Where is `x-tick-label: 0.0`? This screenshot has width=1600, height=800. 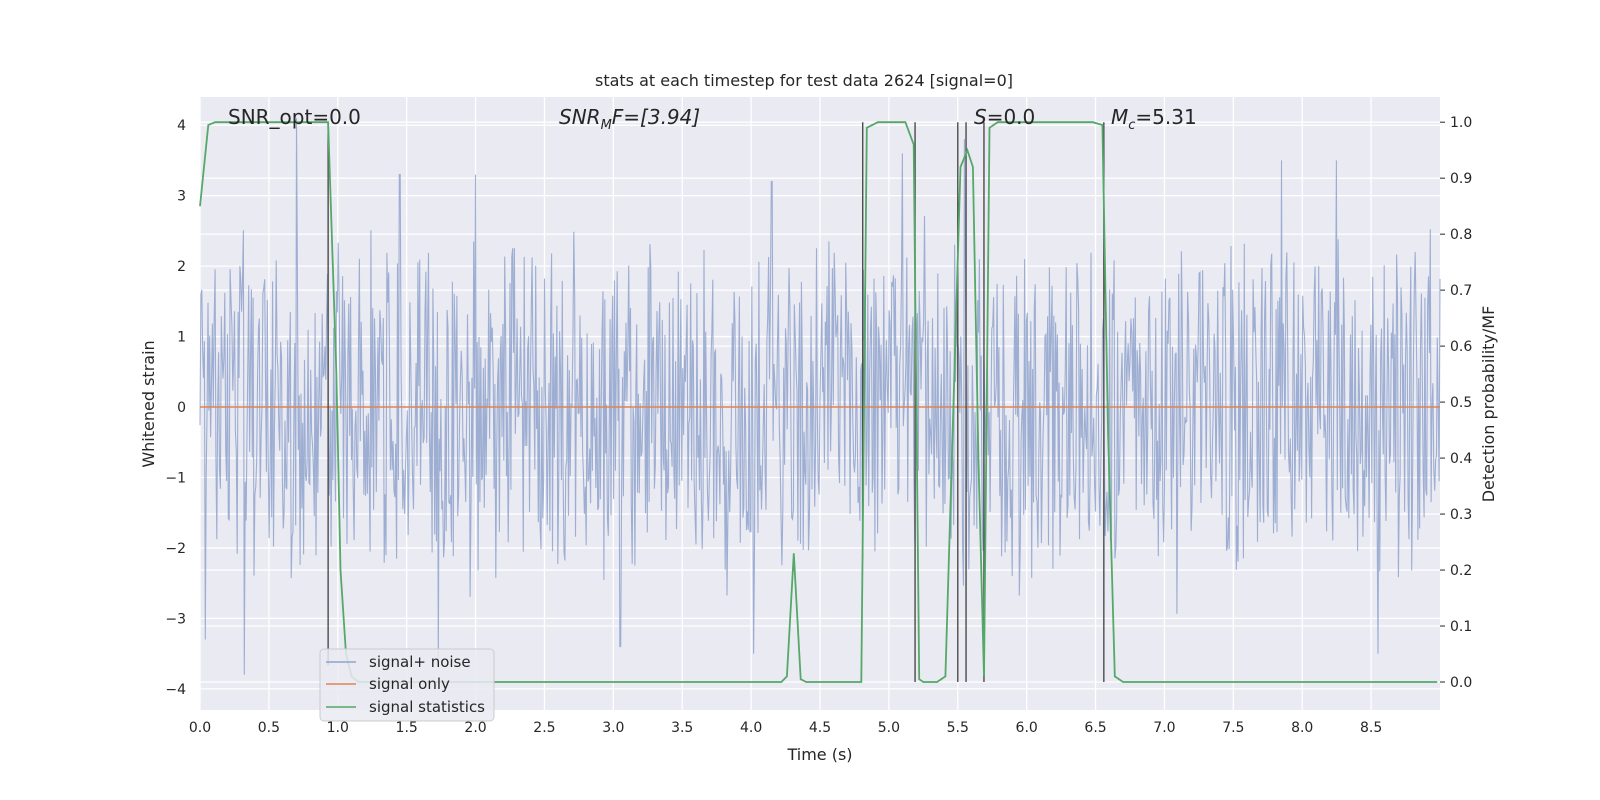
x-tick-label: 0.0 is located at coordinates (200, 728).